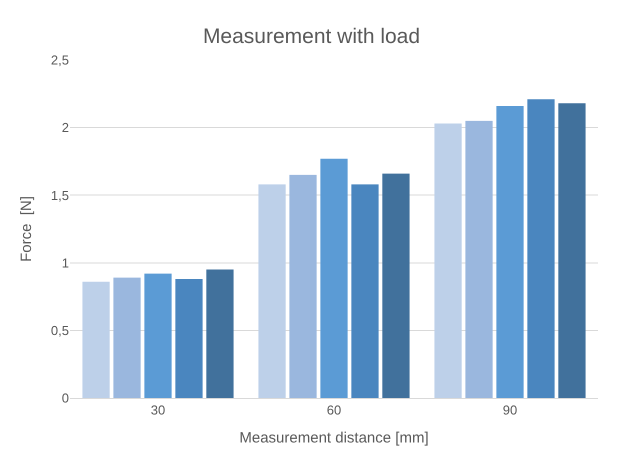 This screenshot has width=623, height=468. What do you see at coordinates (510, 410) in the screenshot?
I see `x-tick-label: 90` at bounding box center [510, 410].